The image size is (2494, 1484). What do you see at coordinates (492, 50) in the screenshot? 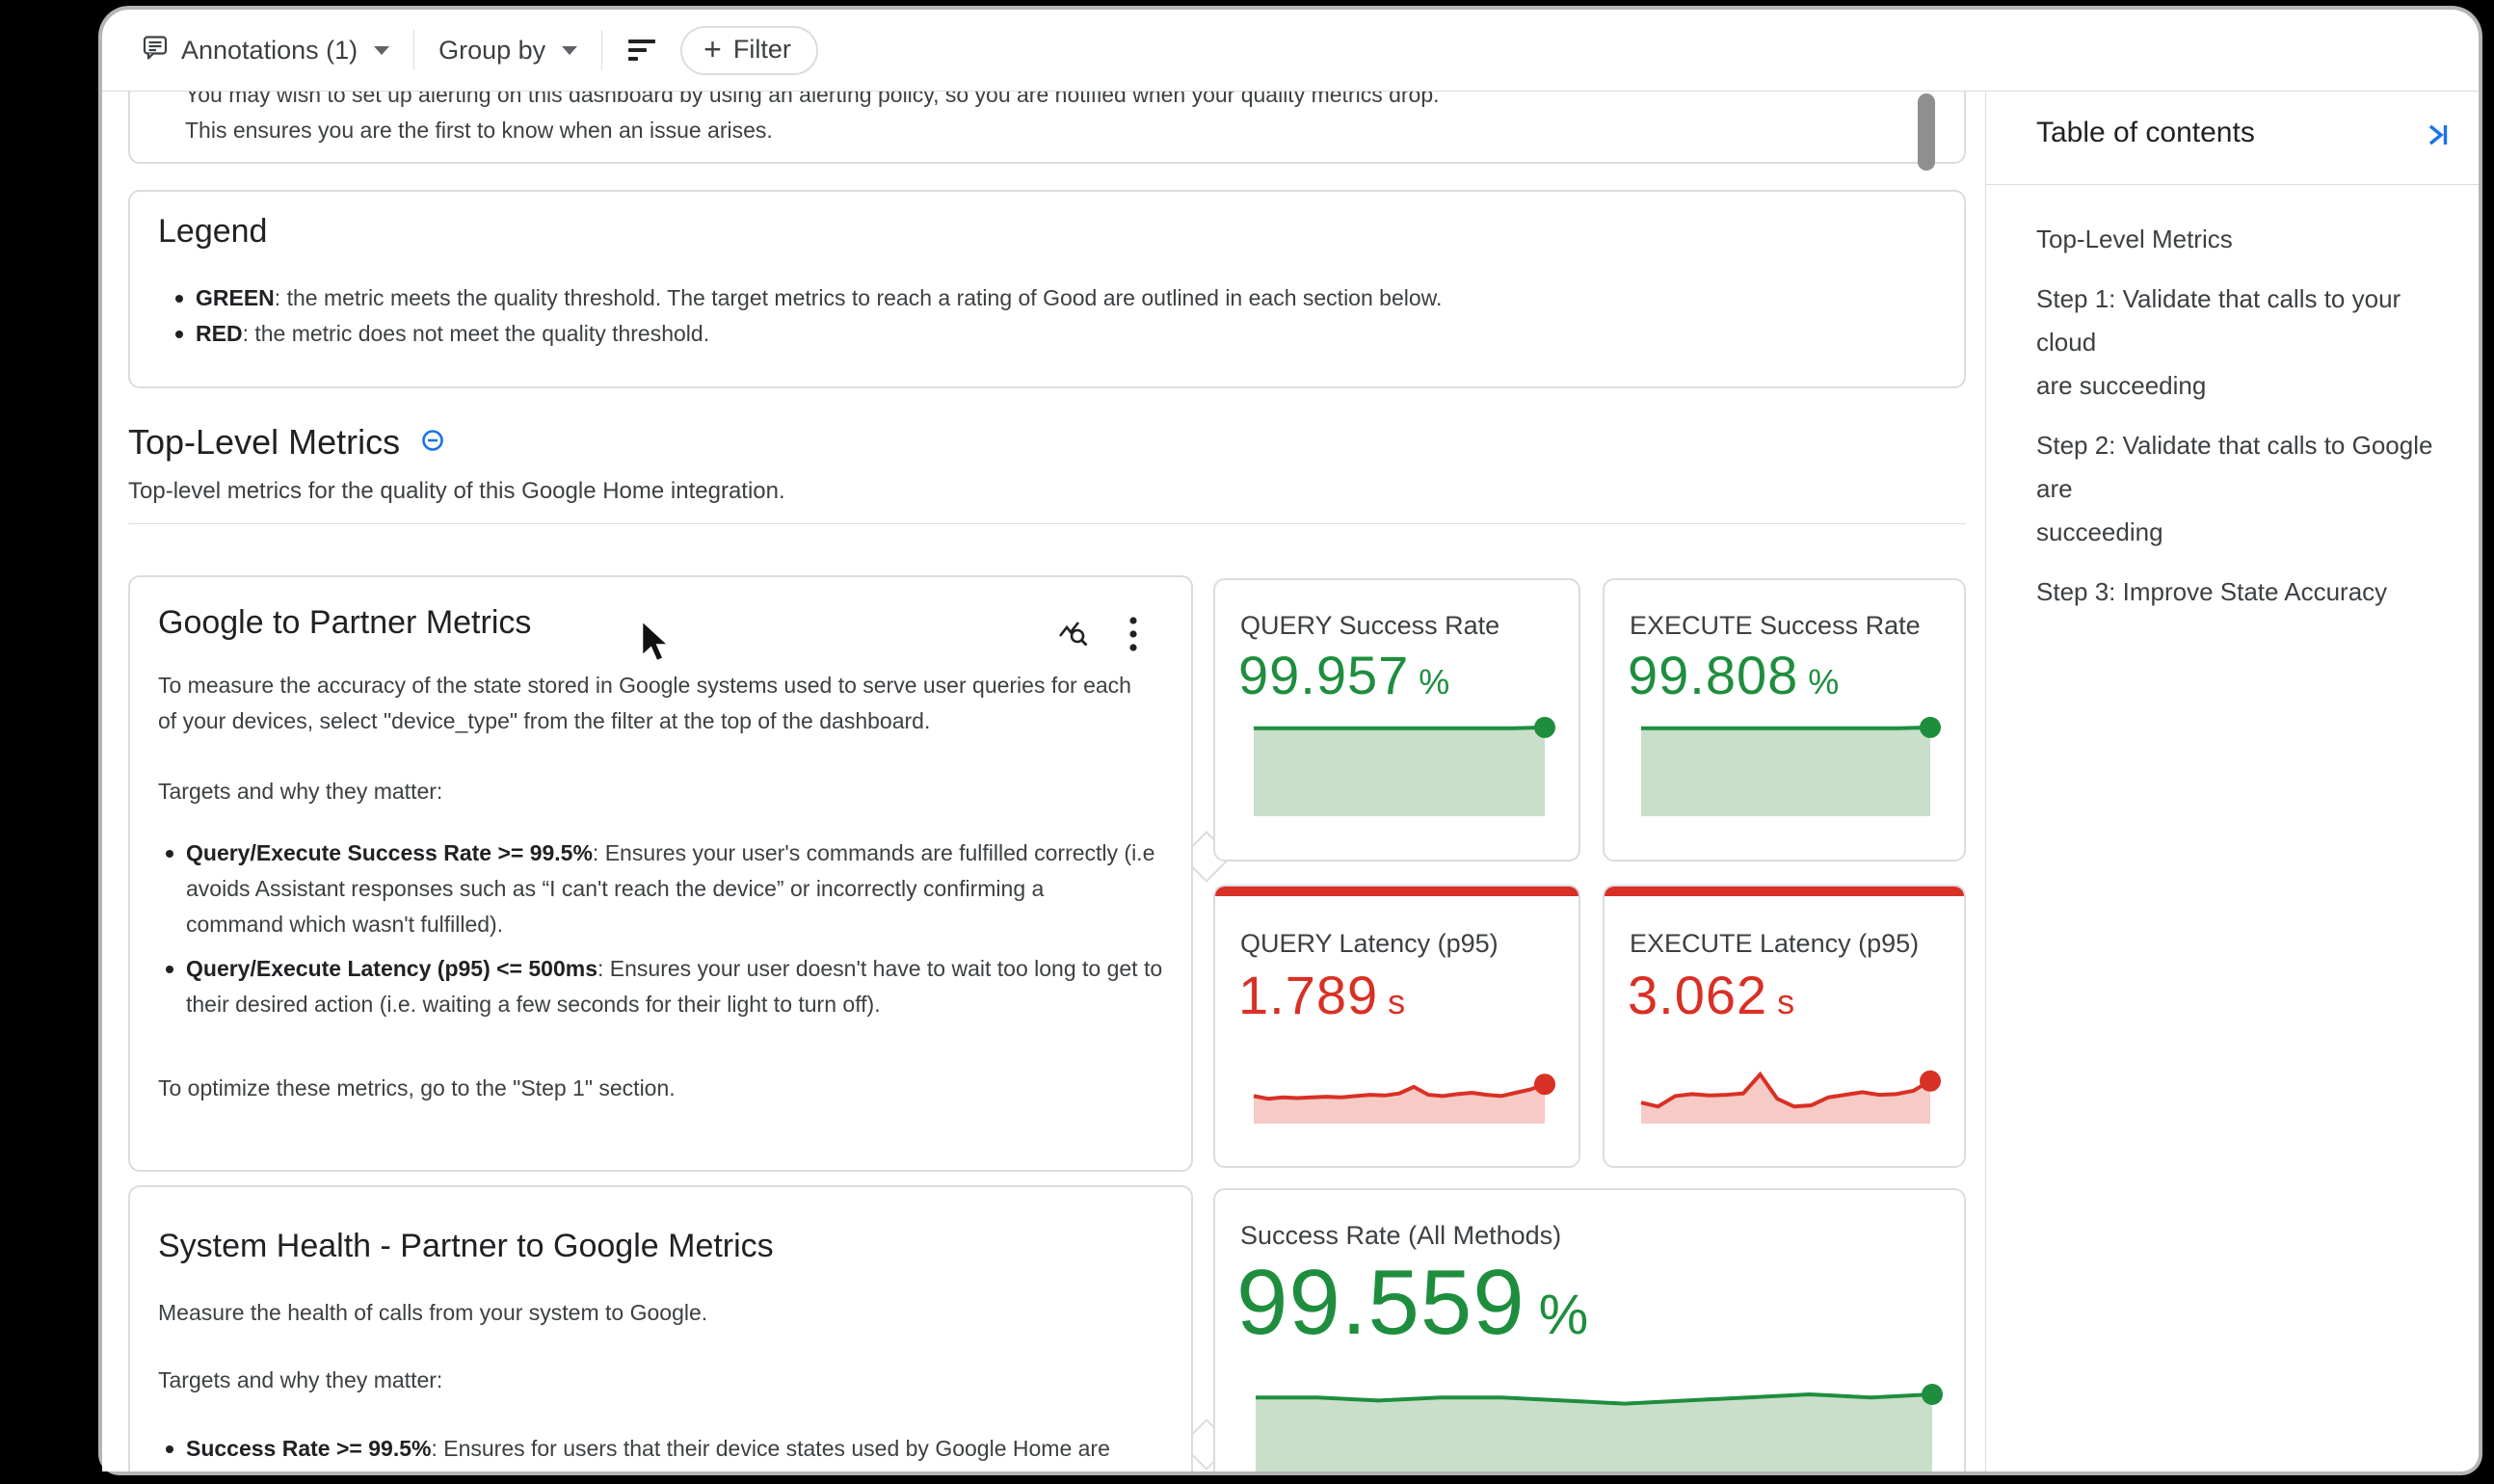
I see `group-by-label: Group by` at bounding box center [492, 50].